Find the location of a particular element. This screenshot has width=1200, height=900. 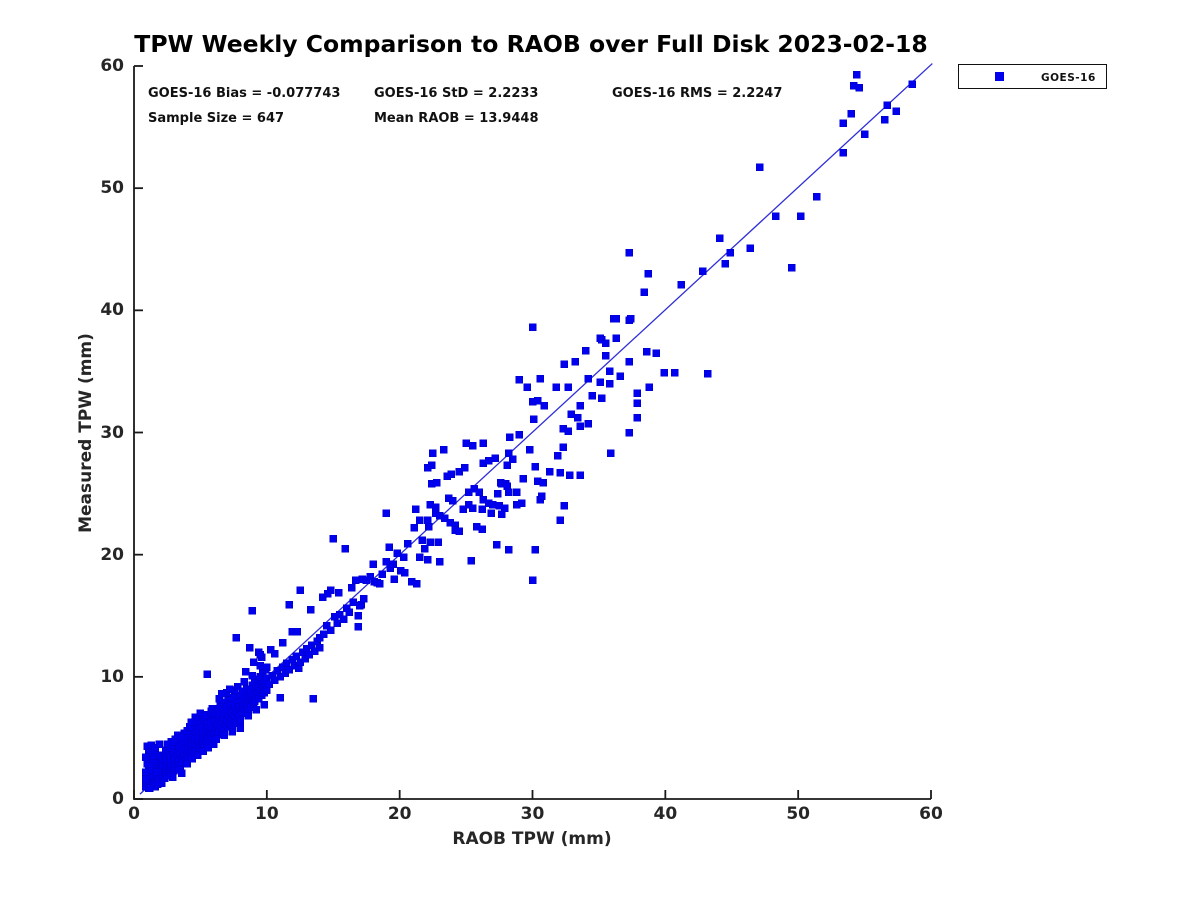

legend-marker-square-icon is located at coordinates (999, 76).